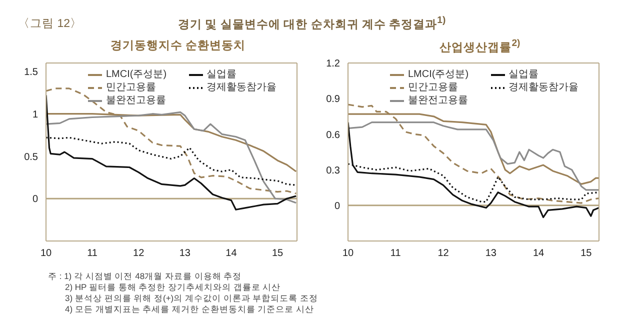  I want to click on y-tick-label: 0.5, so click(31, 157).